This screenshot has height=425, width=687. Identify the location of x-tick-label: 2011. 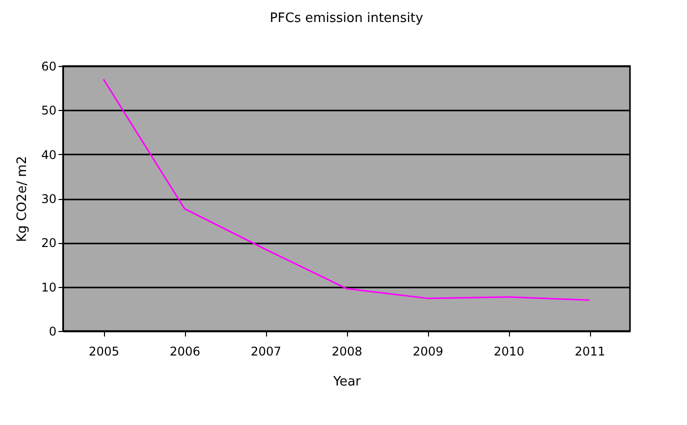
(590, 351).